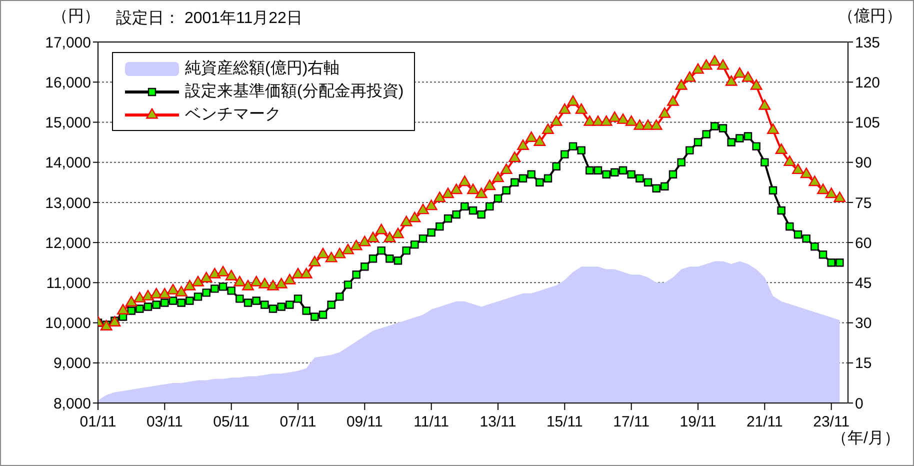 The width and height of the screenshot is (914, 466). I want to click on legend-label: 純資産総額(億円)右軸, so click(262, 68).